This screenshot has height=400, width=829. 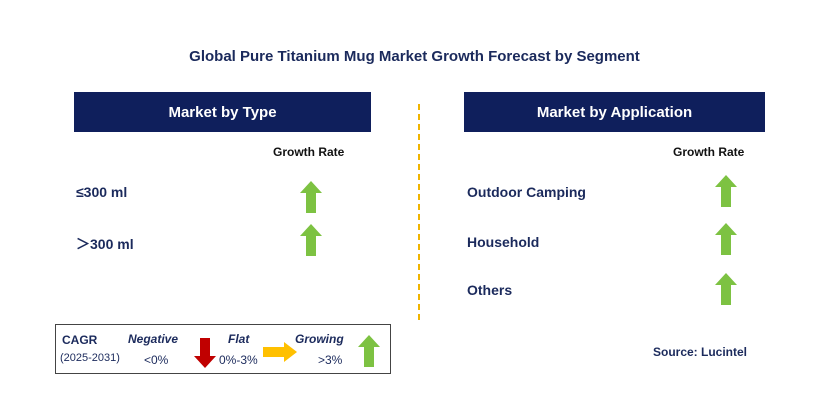 What do you see at coordinates (614, 112) in the screenshot?
I see `market-by-application-header: Market by Application` at bounding box center [614, 112].